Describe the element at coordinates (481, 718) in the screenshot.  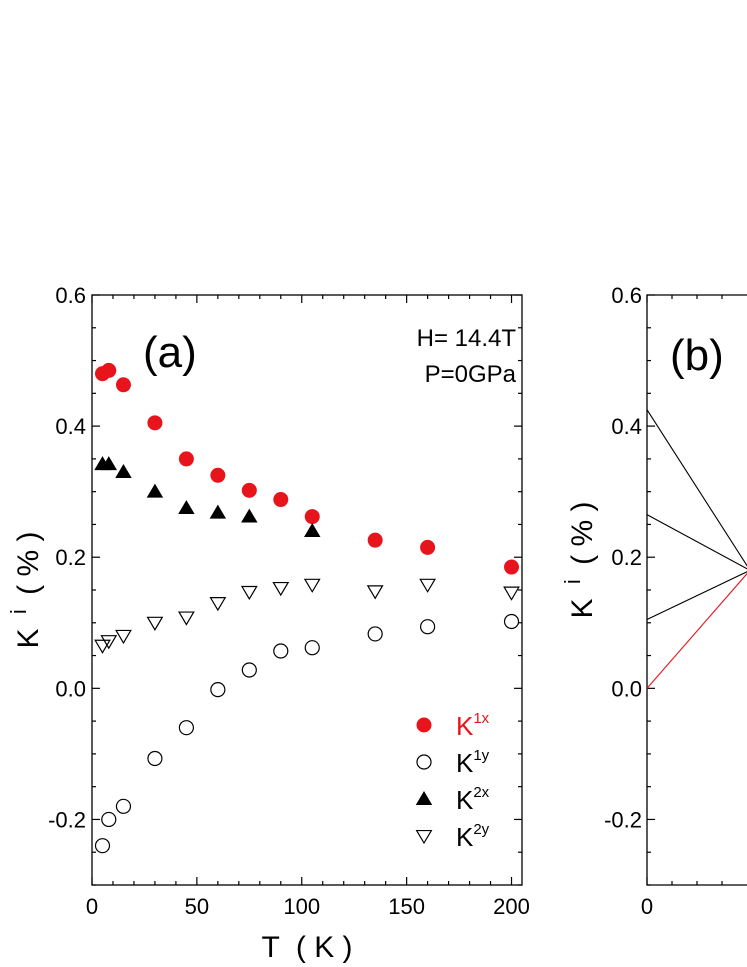
I see `legend-label-sup: 1x` at that location.